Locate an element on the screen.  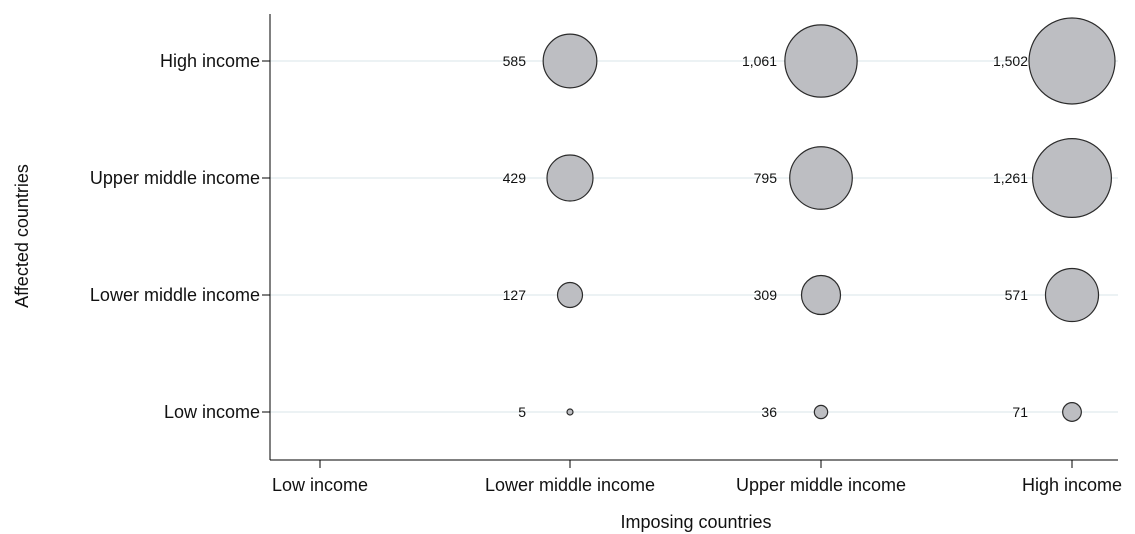
bubble-upper-middle-income-by-upper-middle-income is located at coordinates (821, 178).